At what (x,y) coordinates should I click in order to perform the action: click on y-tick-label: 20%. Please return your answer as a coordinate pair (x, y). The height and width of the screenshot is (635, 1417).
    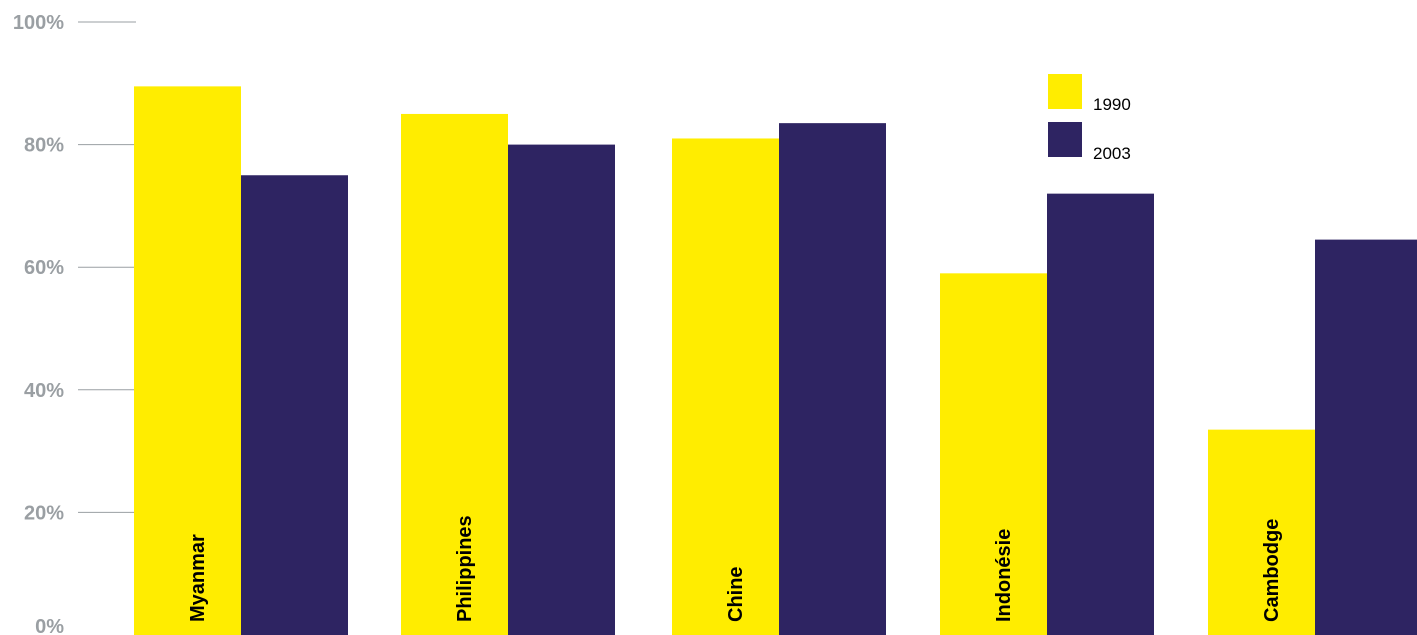
    Looking at the image, I should click on (44, 513).